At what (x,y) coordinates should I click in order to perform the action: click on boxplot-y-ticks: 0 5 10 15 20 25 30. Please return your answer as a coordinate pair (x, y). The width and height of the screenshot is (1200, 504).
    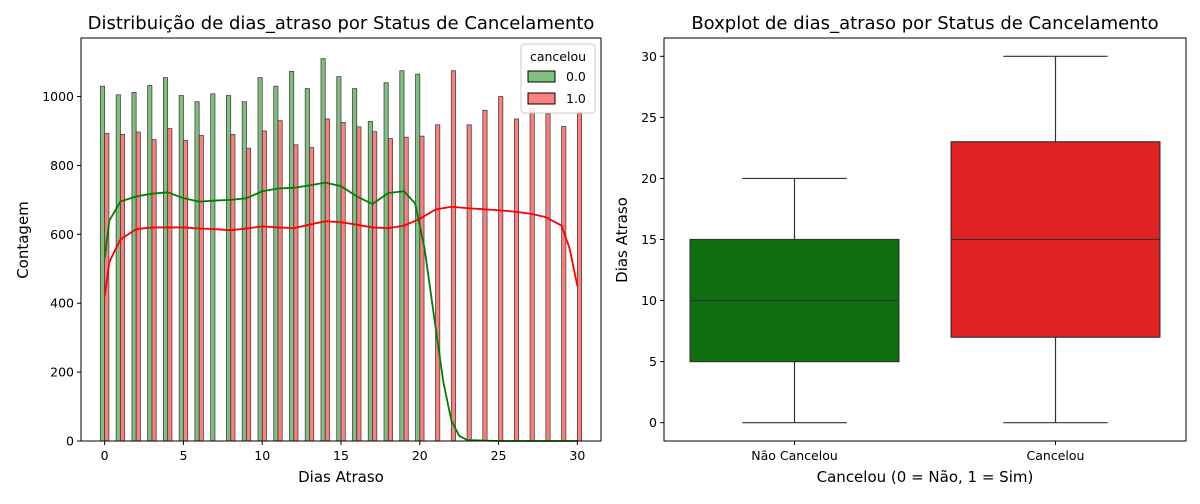
    Looking at the image, I should click on (652, 239).